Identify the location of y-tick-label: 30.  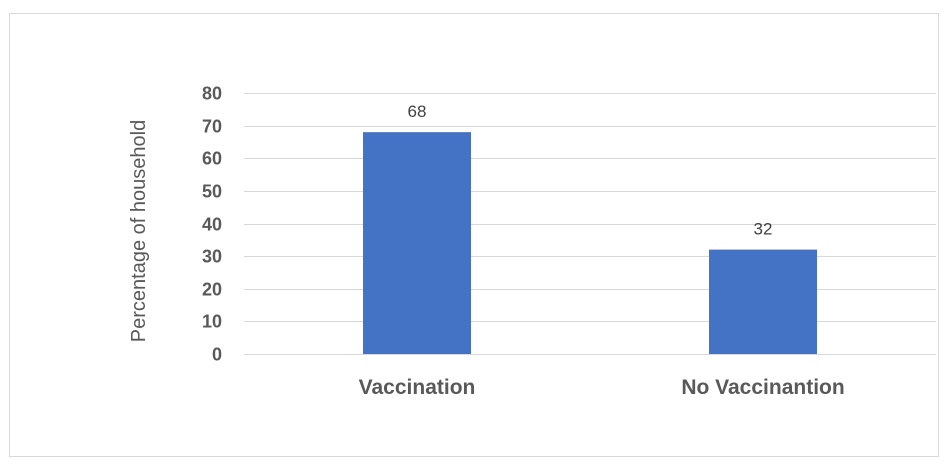
(212, 257).